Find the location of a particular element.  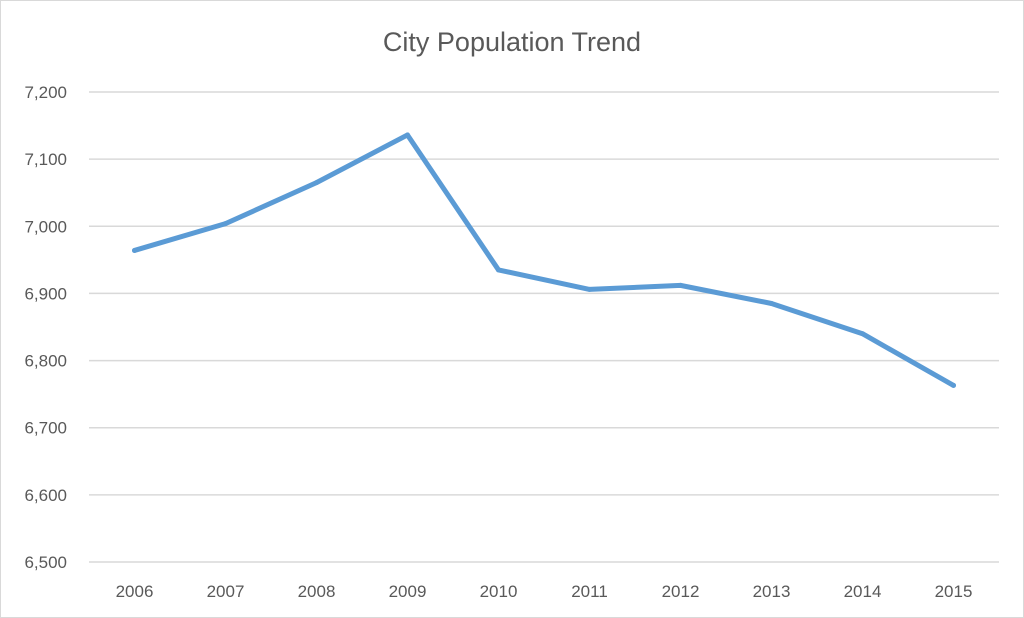

chart-title: City Population Trend is located at coordinates (512, 42).